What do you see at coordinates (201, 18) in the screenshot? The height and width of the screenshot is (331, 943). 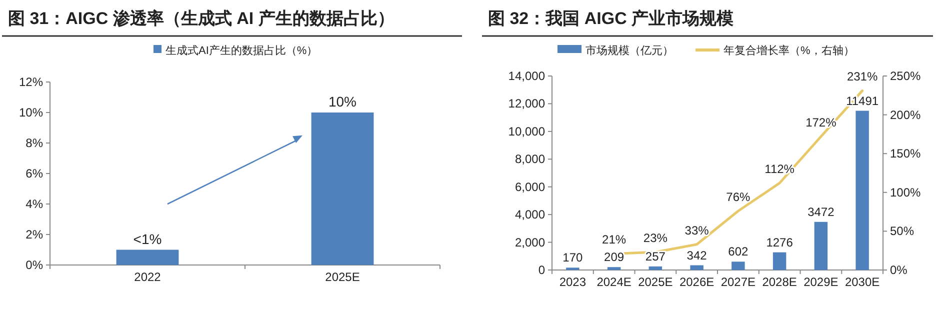 I see `chart-title: 图 31：AIGC 渗透率（生成式 AI 产生的数据占比）` at bounding box center [201, 18].